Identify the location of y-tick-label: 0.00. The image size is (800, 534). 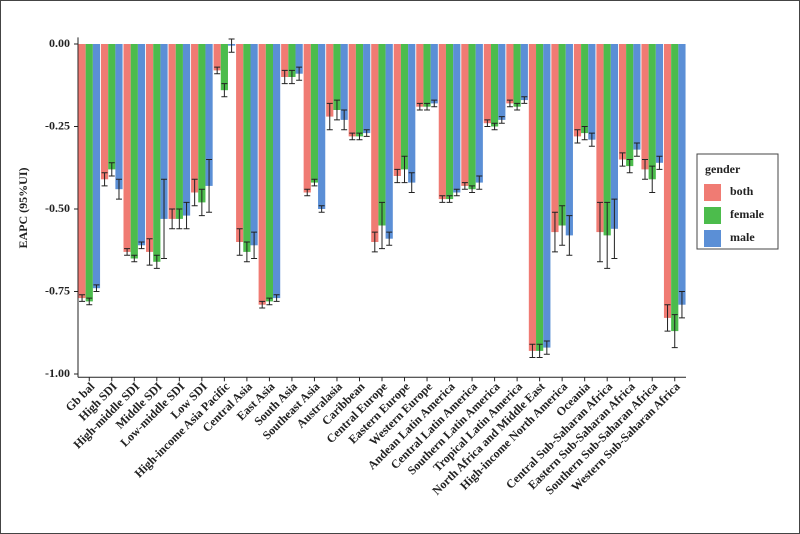
(59, 43).